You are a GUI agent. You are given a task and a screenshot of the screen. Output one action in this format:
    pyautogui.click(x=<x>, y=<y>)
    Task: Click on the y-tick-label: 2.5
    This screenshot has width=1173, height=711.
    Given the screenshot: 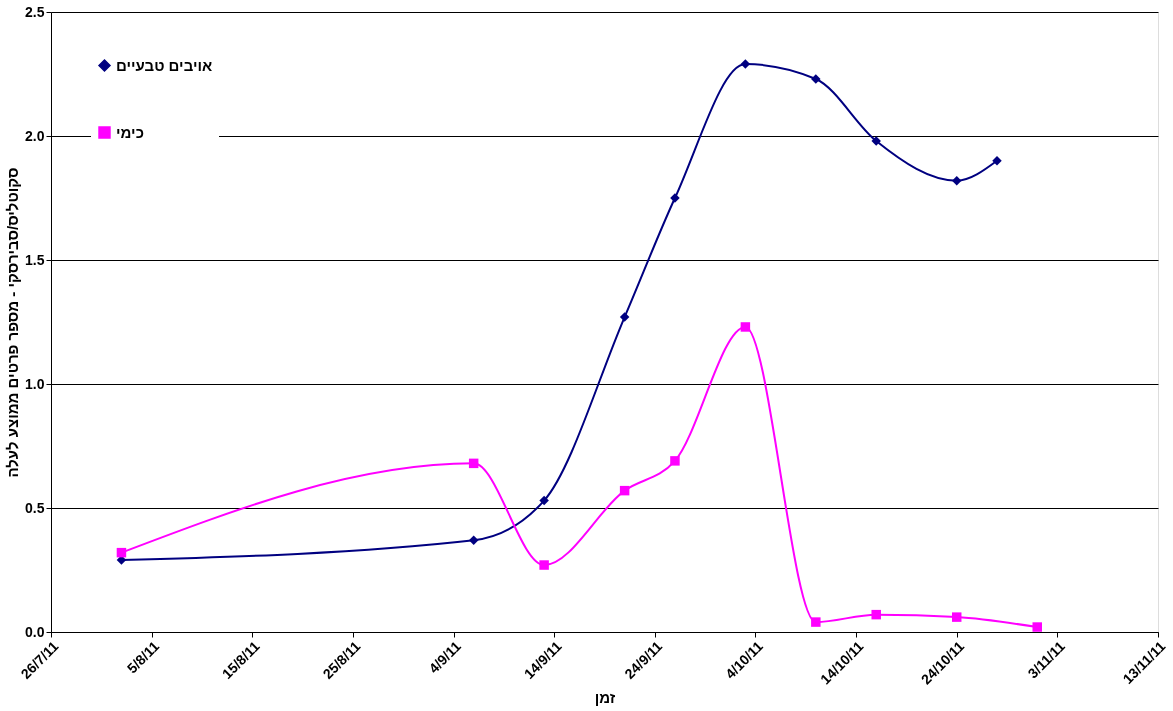 What is the action you would take?
    pyautogui.click(x=35, y=11)
    